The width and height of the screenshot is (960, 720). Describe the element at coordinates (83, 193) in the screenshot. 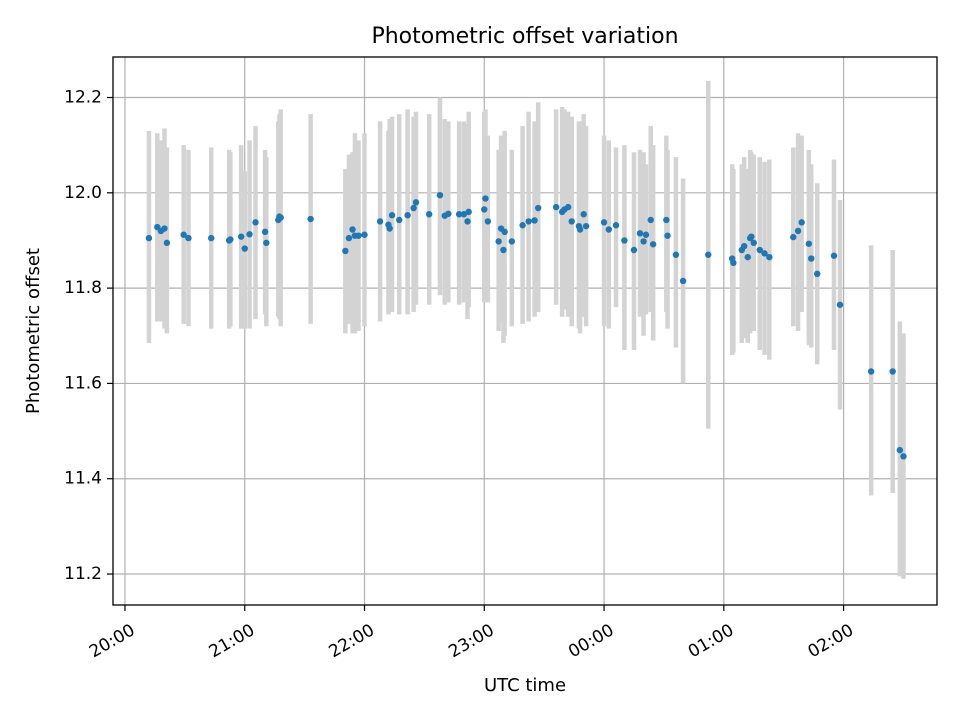

I see `y-tick-label: 12.0` at that location.